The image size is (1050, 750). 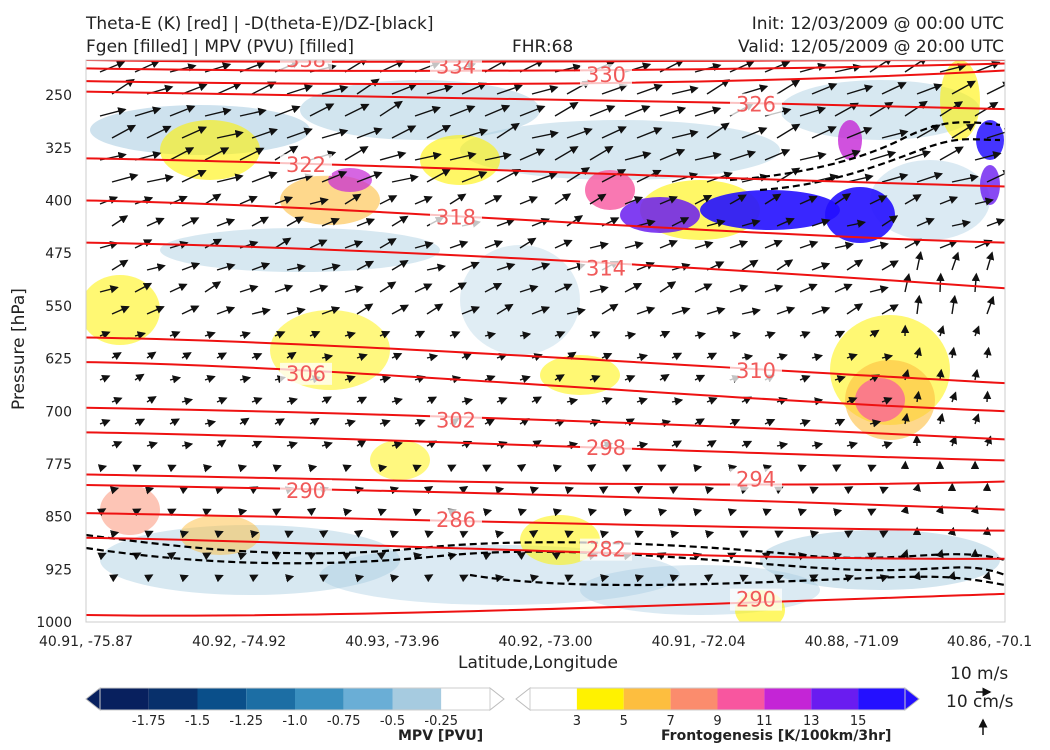 I want to click on mpv-colorbar-tick-label: -1.75, so click(x=149, y=721).